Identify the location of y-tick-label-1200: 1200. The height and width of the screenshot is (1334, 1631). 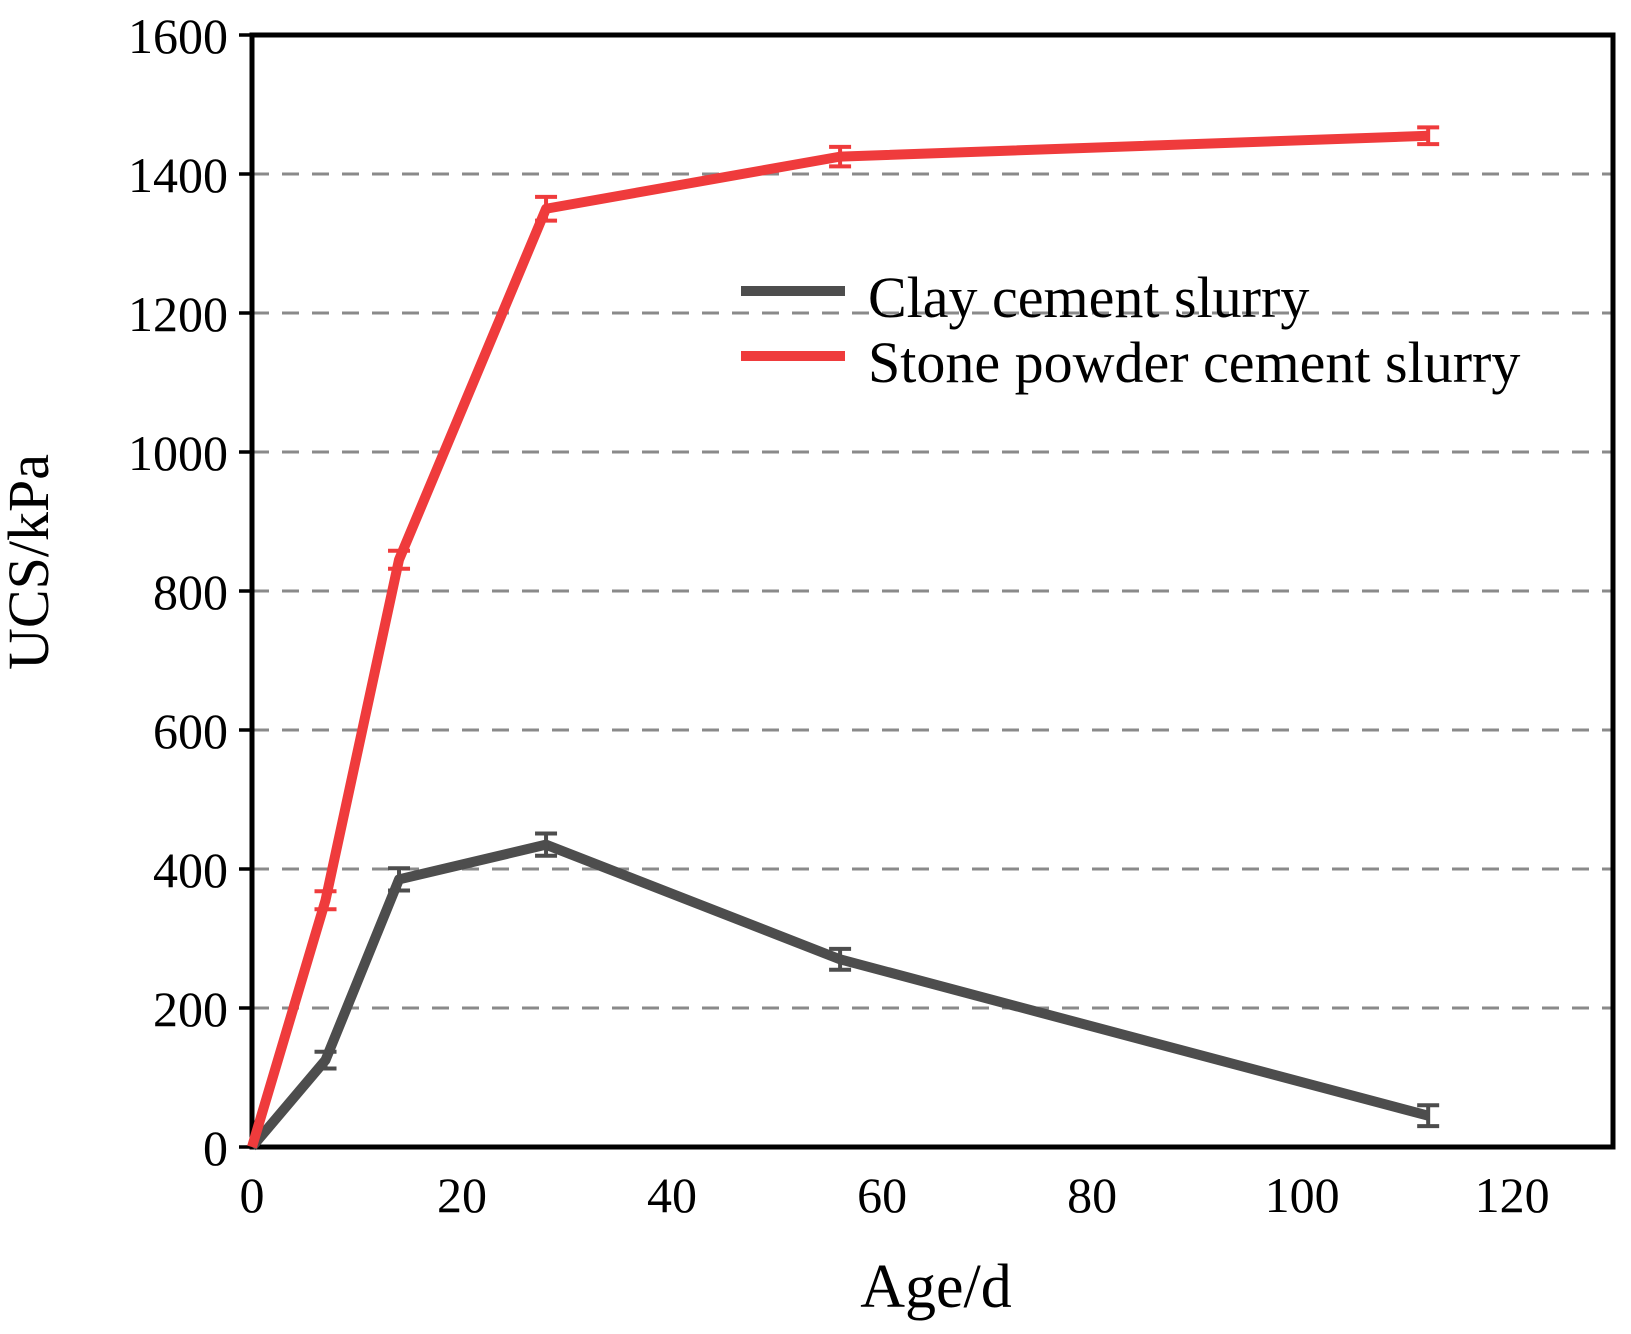
(178, 314).